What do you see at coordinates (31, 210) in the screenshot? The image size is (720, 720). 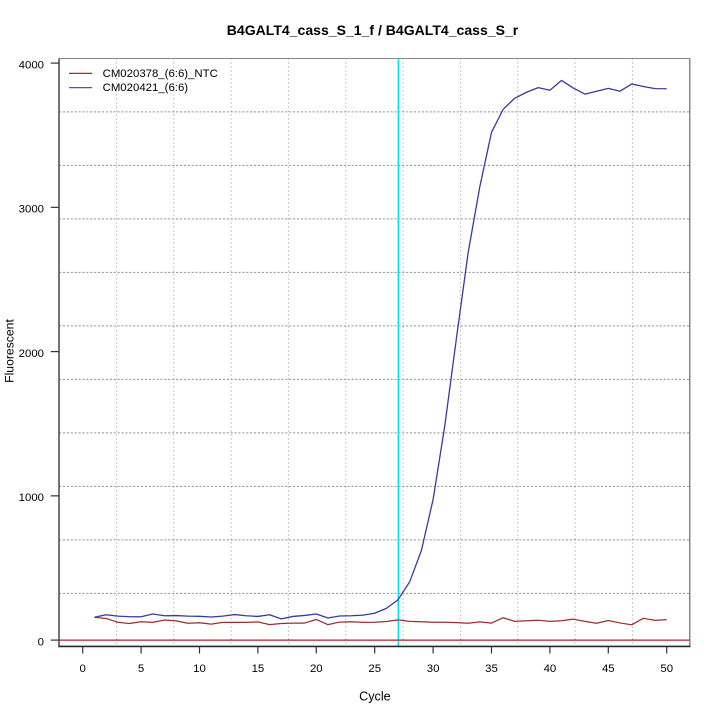 I see `svg-text: 3000` at bounding box center [31, 210].